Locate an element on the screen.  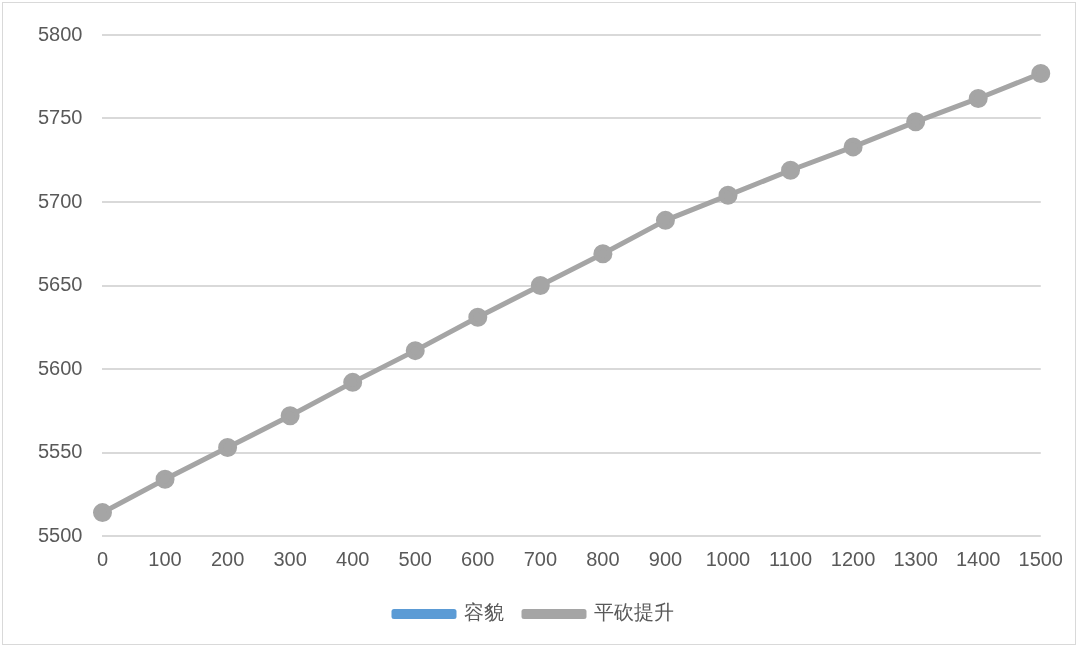
x-tick-label: 1100 is located at coordinates (791, 558).